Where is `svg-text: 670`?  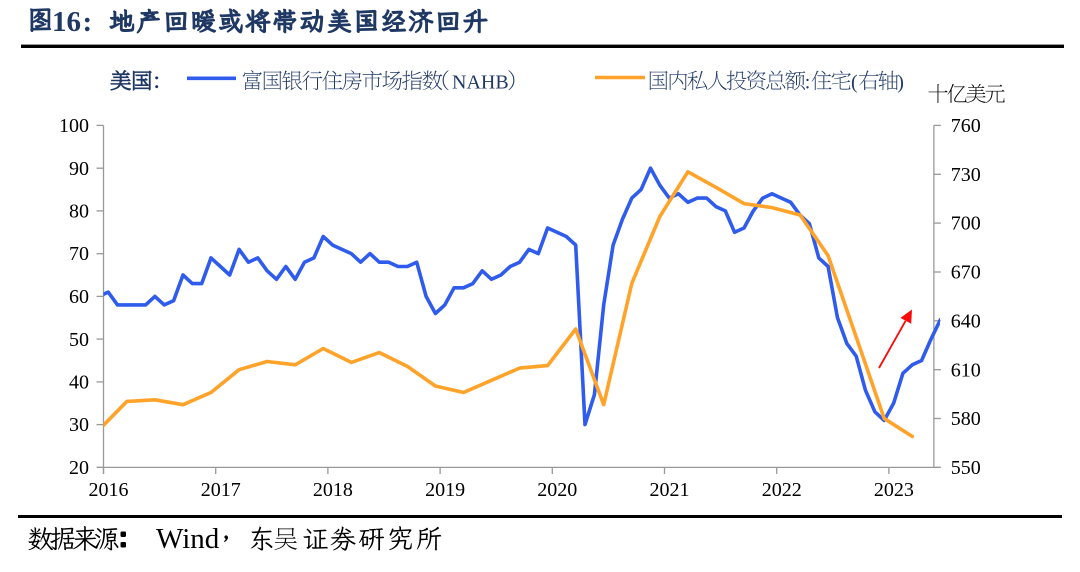 svg-text: 670 is located at coordinates (966, 273).